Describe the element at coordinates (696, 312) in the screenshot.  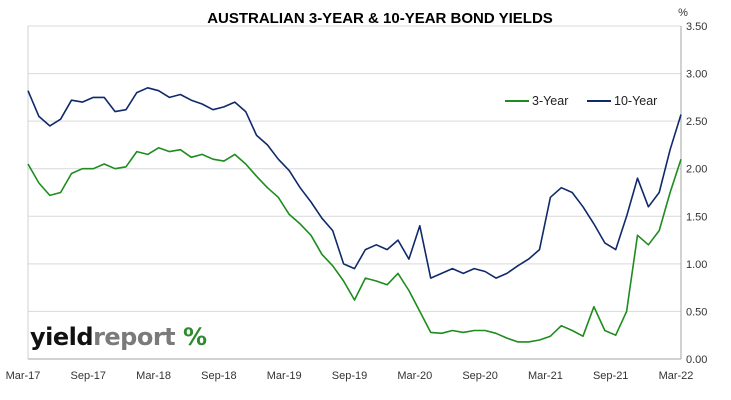
I see `y-tick-label: 0.50` at that location.